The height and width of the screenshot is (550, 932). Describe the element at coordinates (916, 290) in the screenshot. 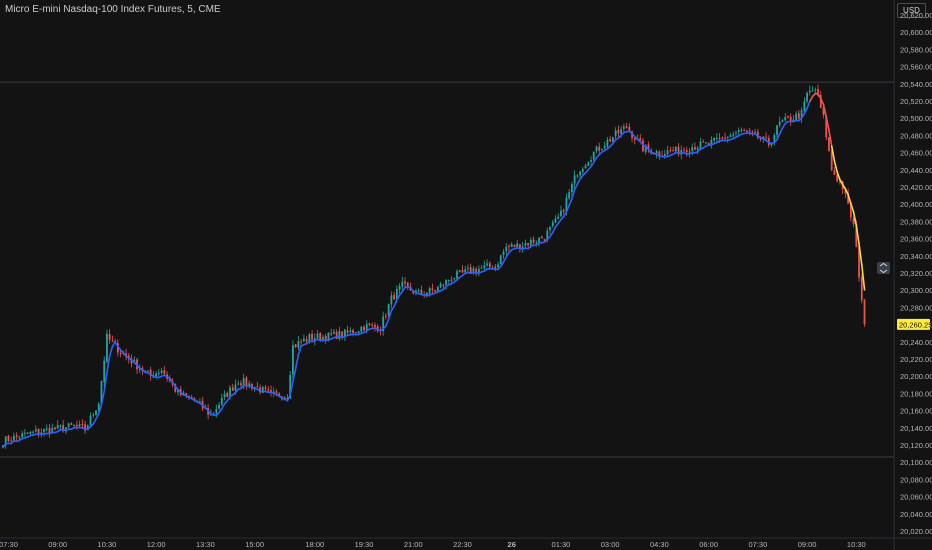

I see `price-tick-label: 20,300.00` at that location.